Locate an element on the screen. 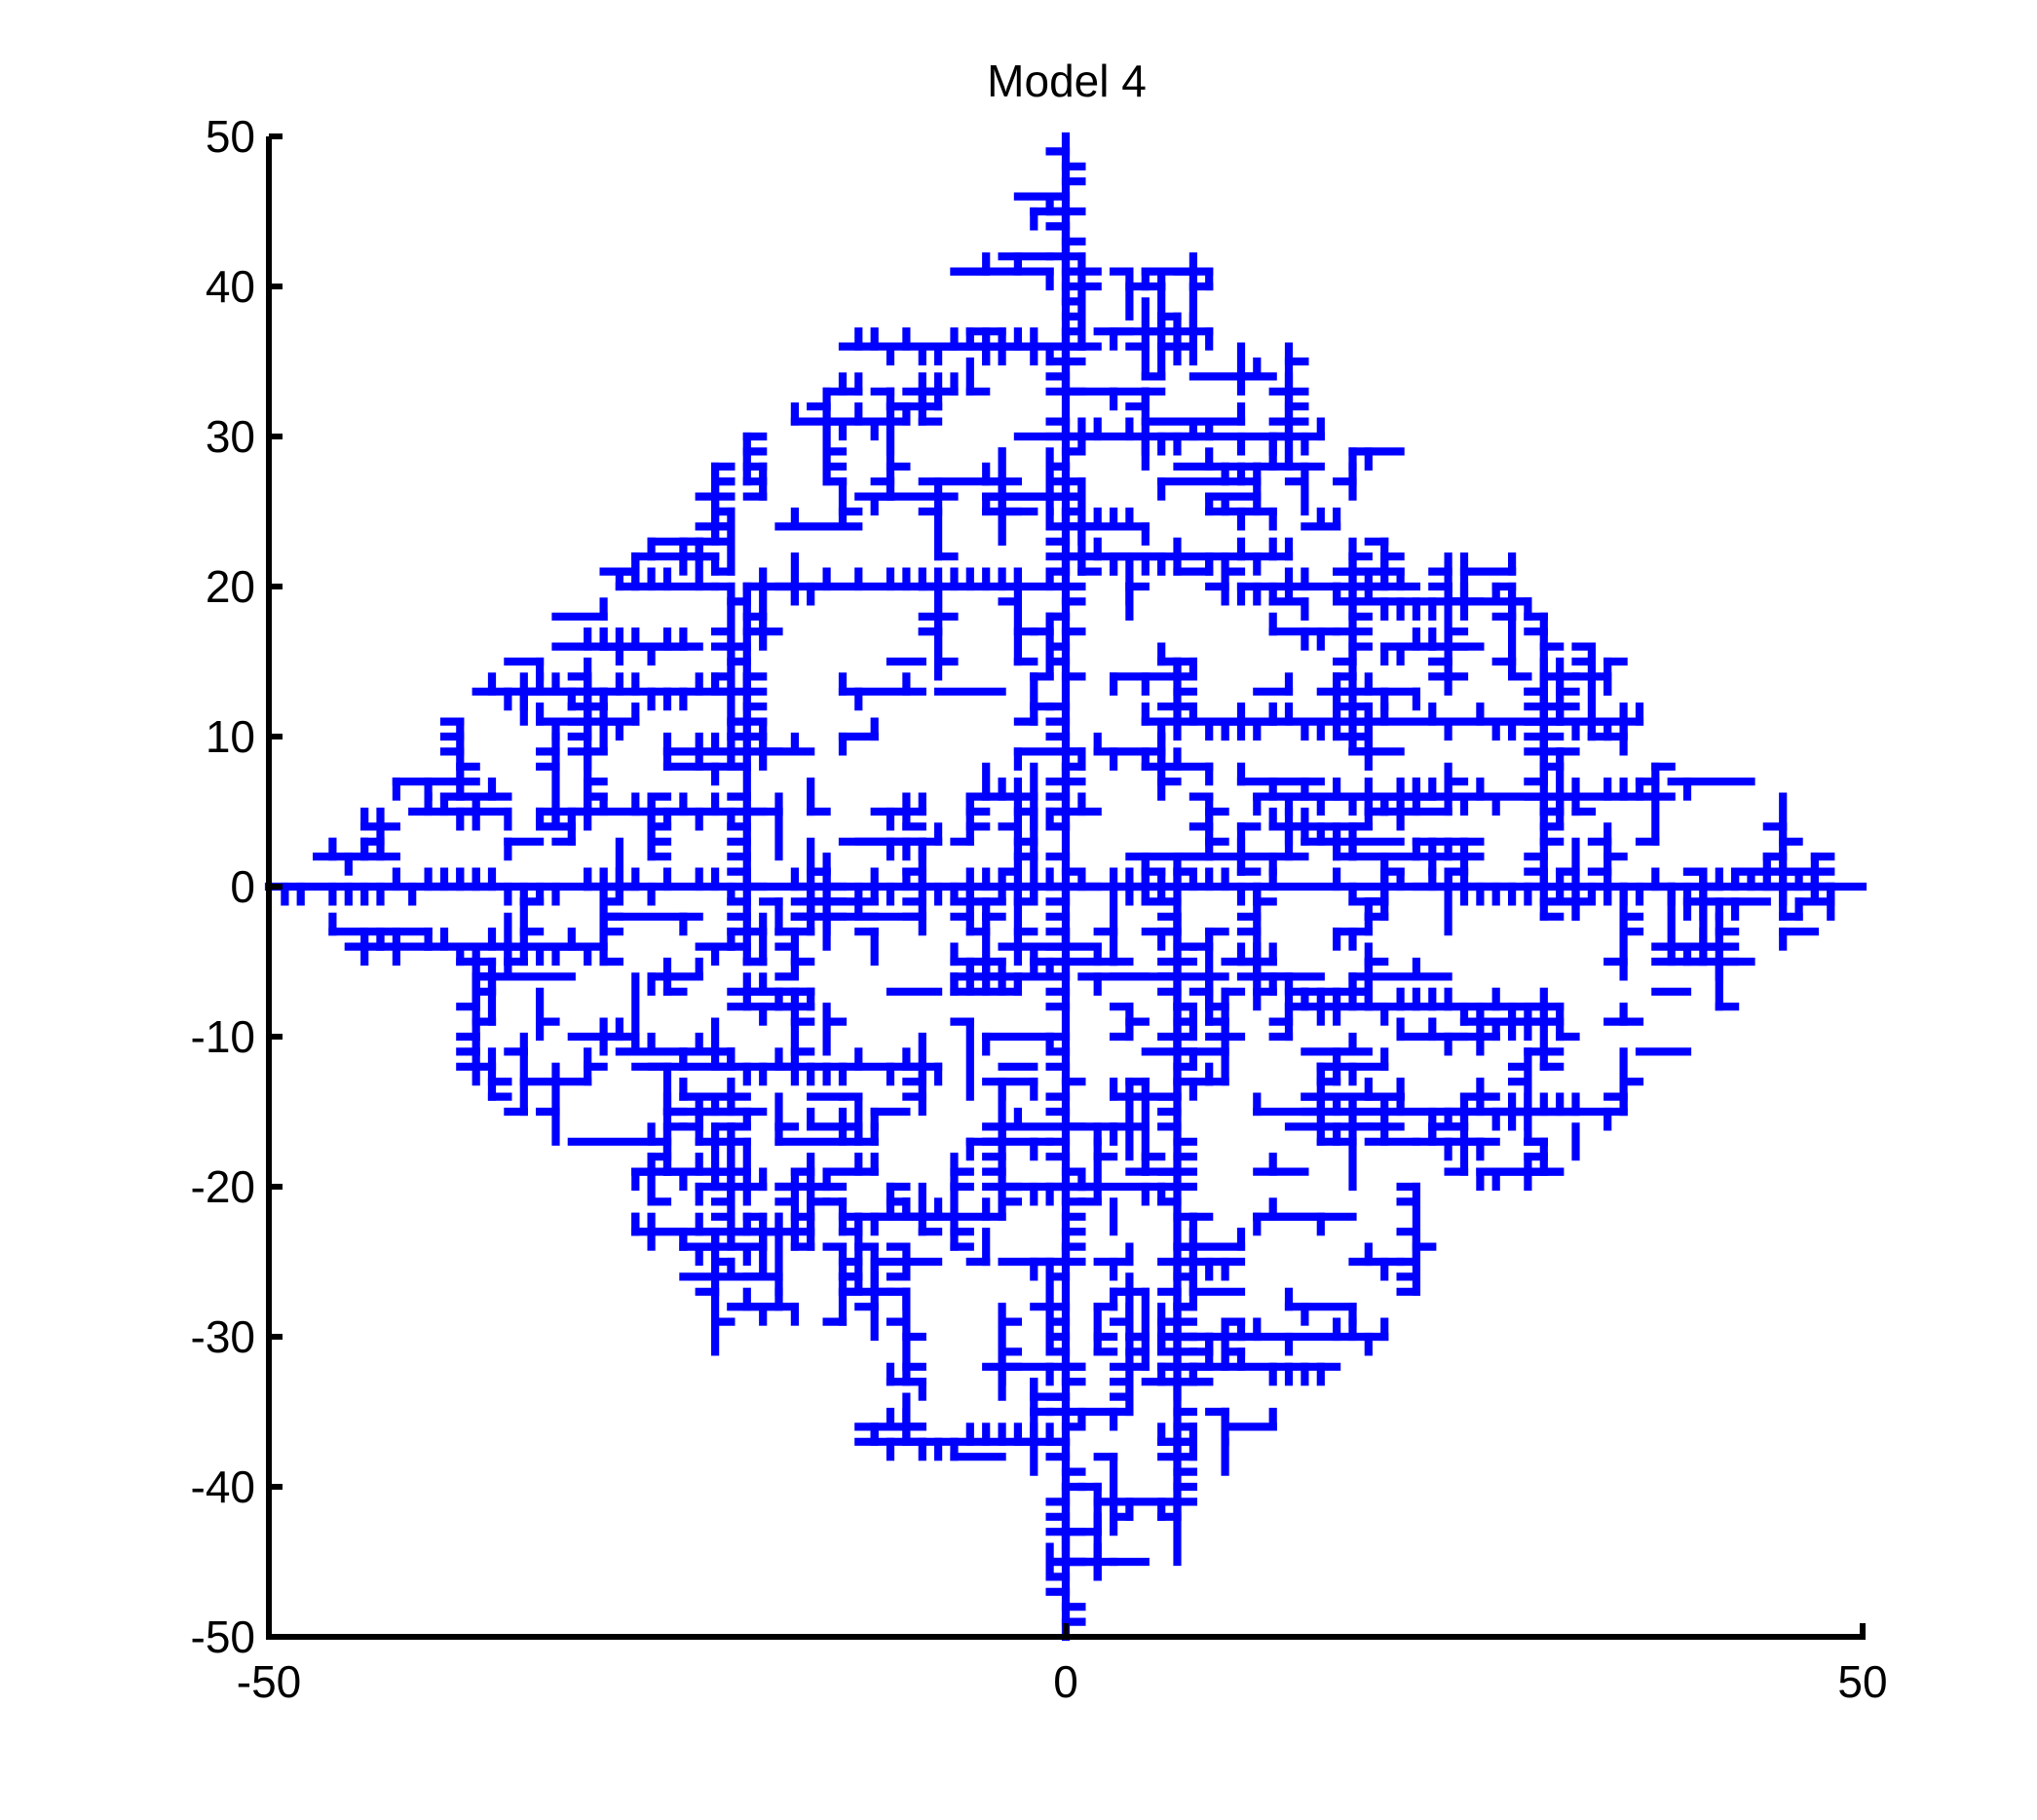  y-ticks: 50 40 30 20 10 0 -10 -20 -30 -40 -50 is located at coordinates (237, 886).